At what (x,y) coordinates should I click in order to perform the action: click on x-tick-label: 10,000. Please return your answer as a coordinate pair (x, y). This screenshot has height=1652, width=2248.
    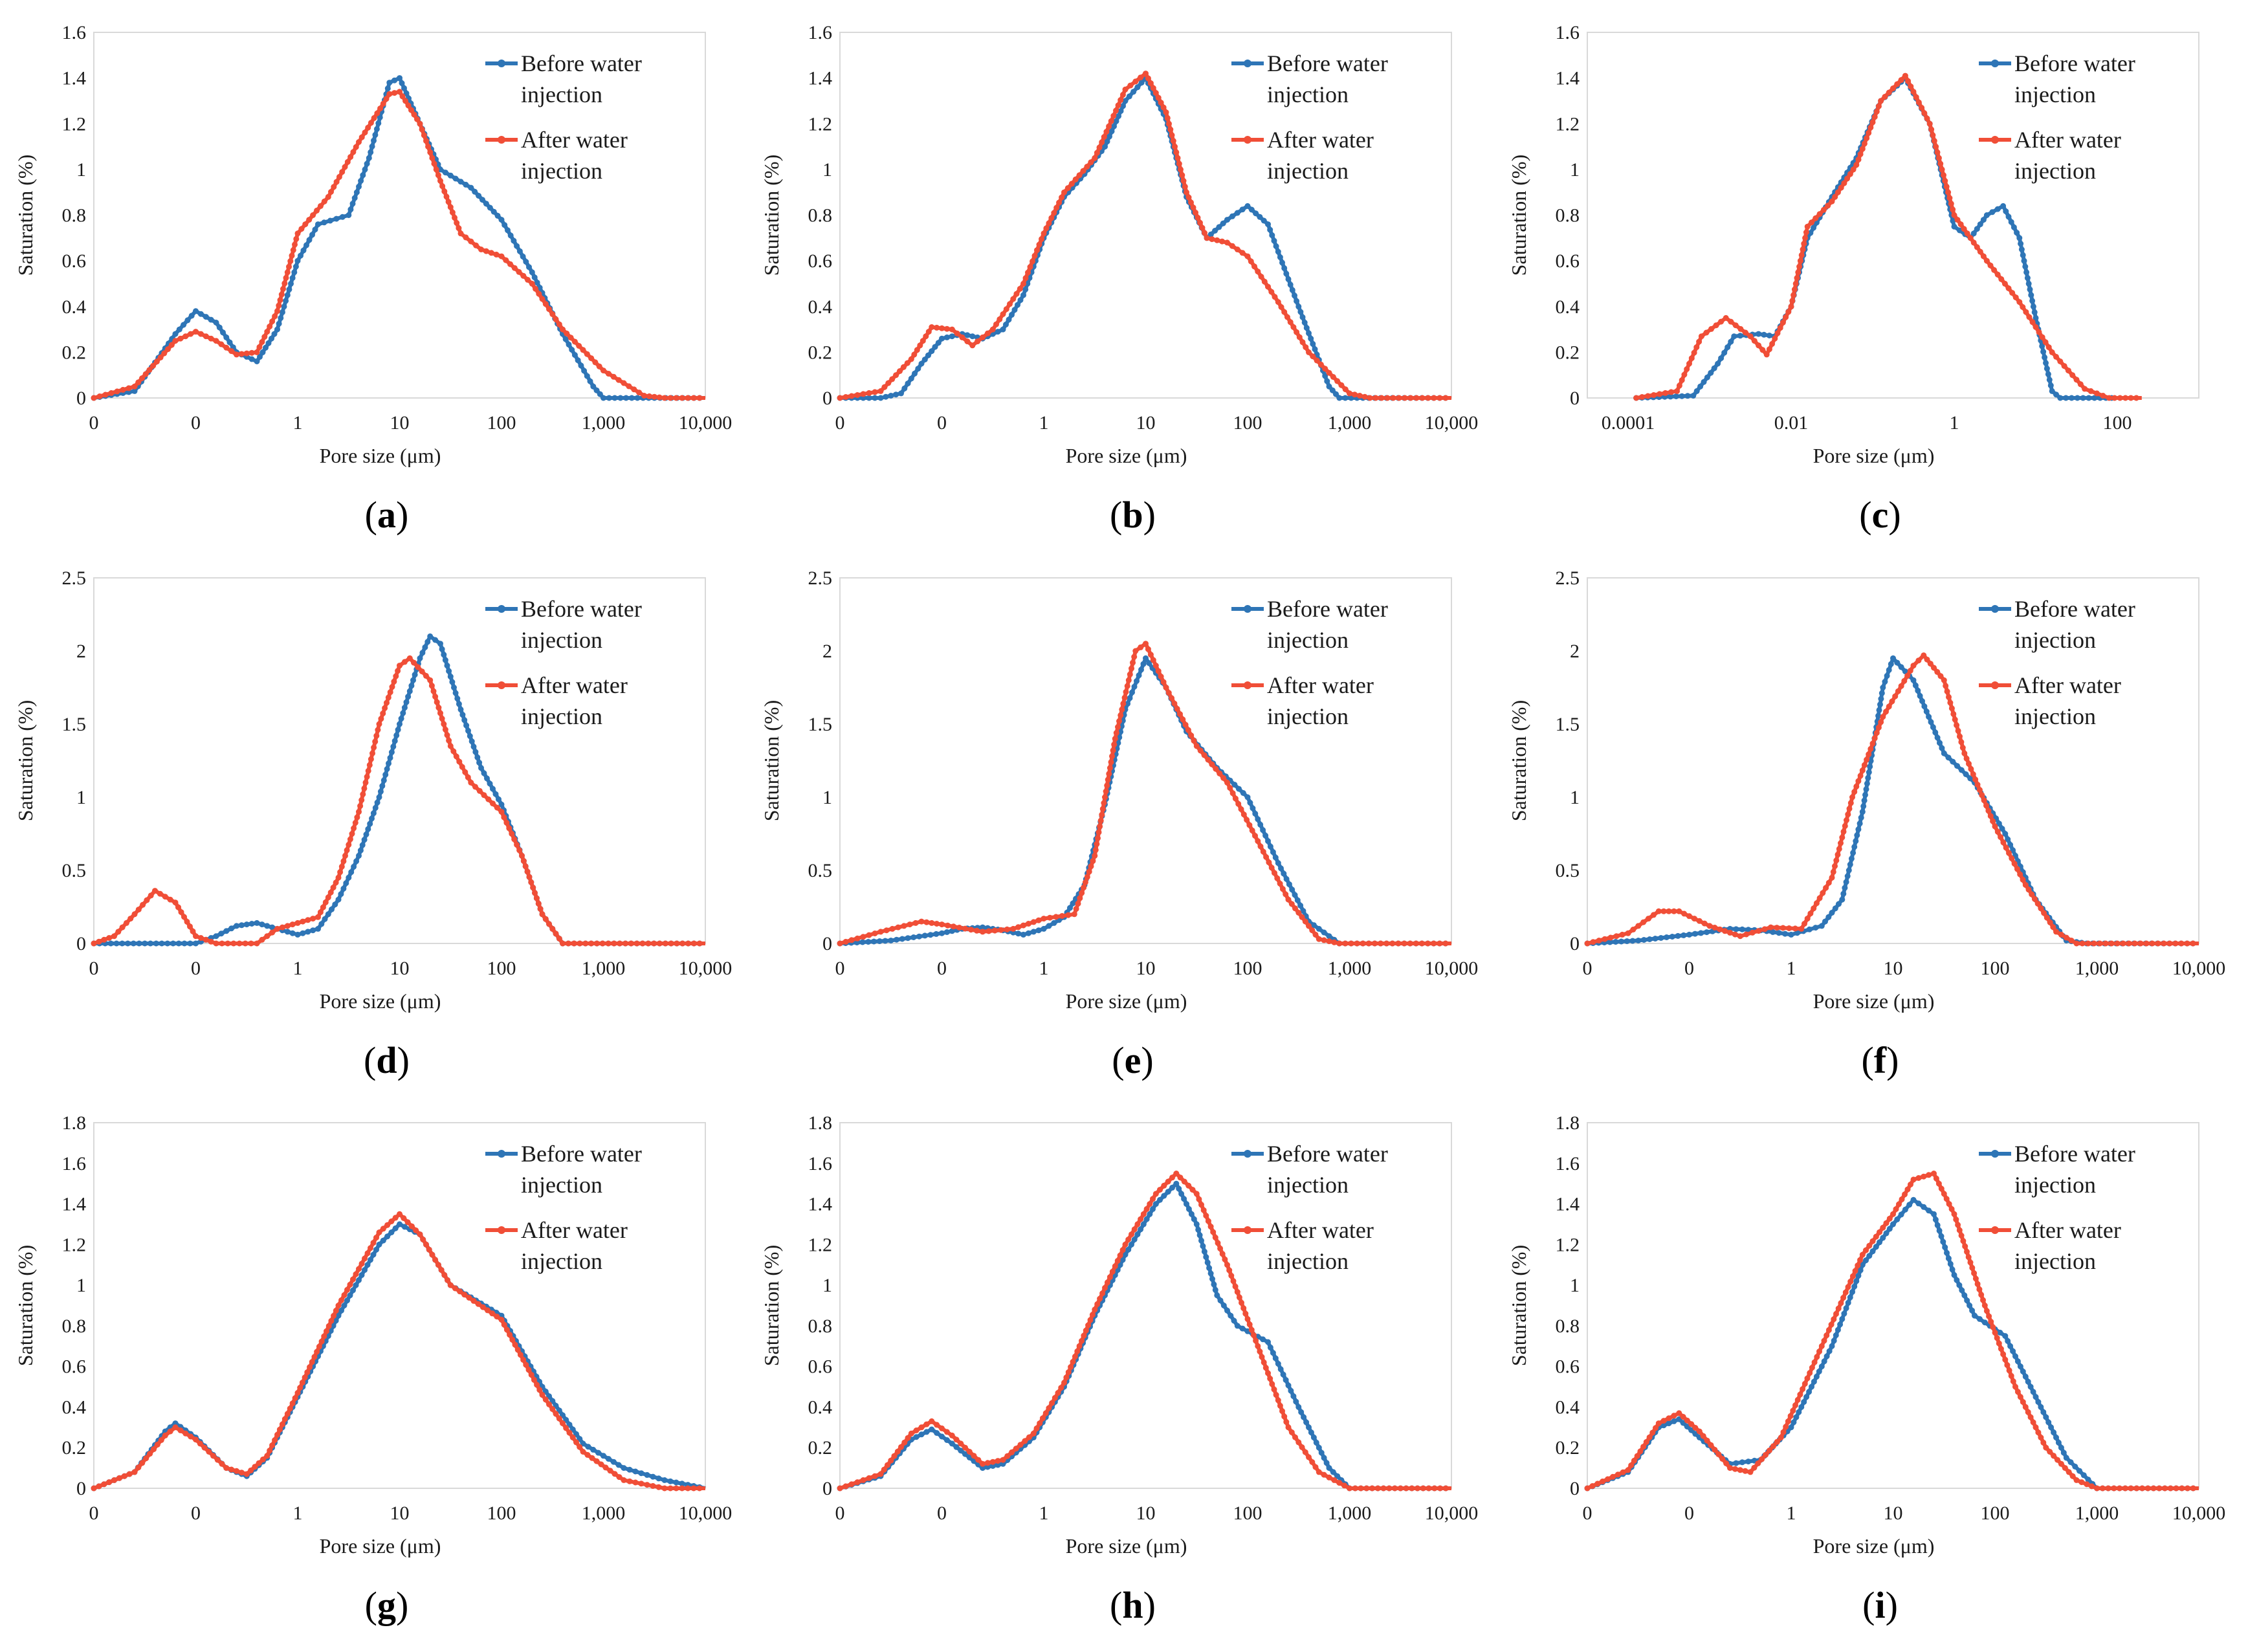
    Looking at the image, I should click on (2199, 1513).